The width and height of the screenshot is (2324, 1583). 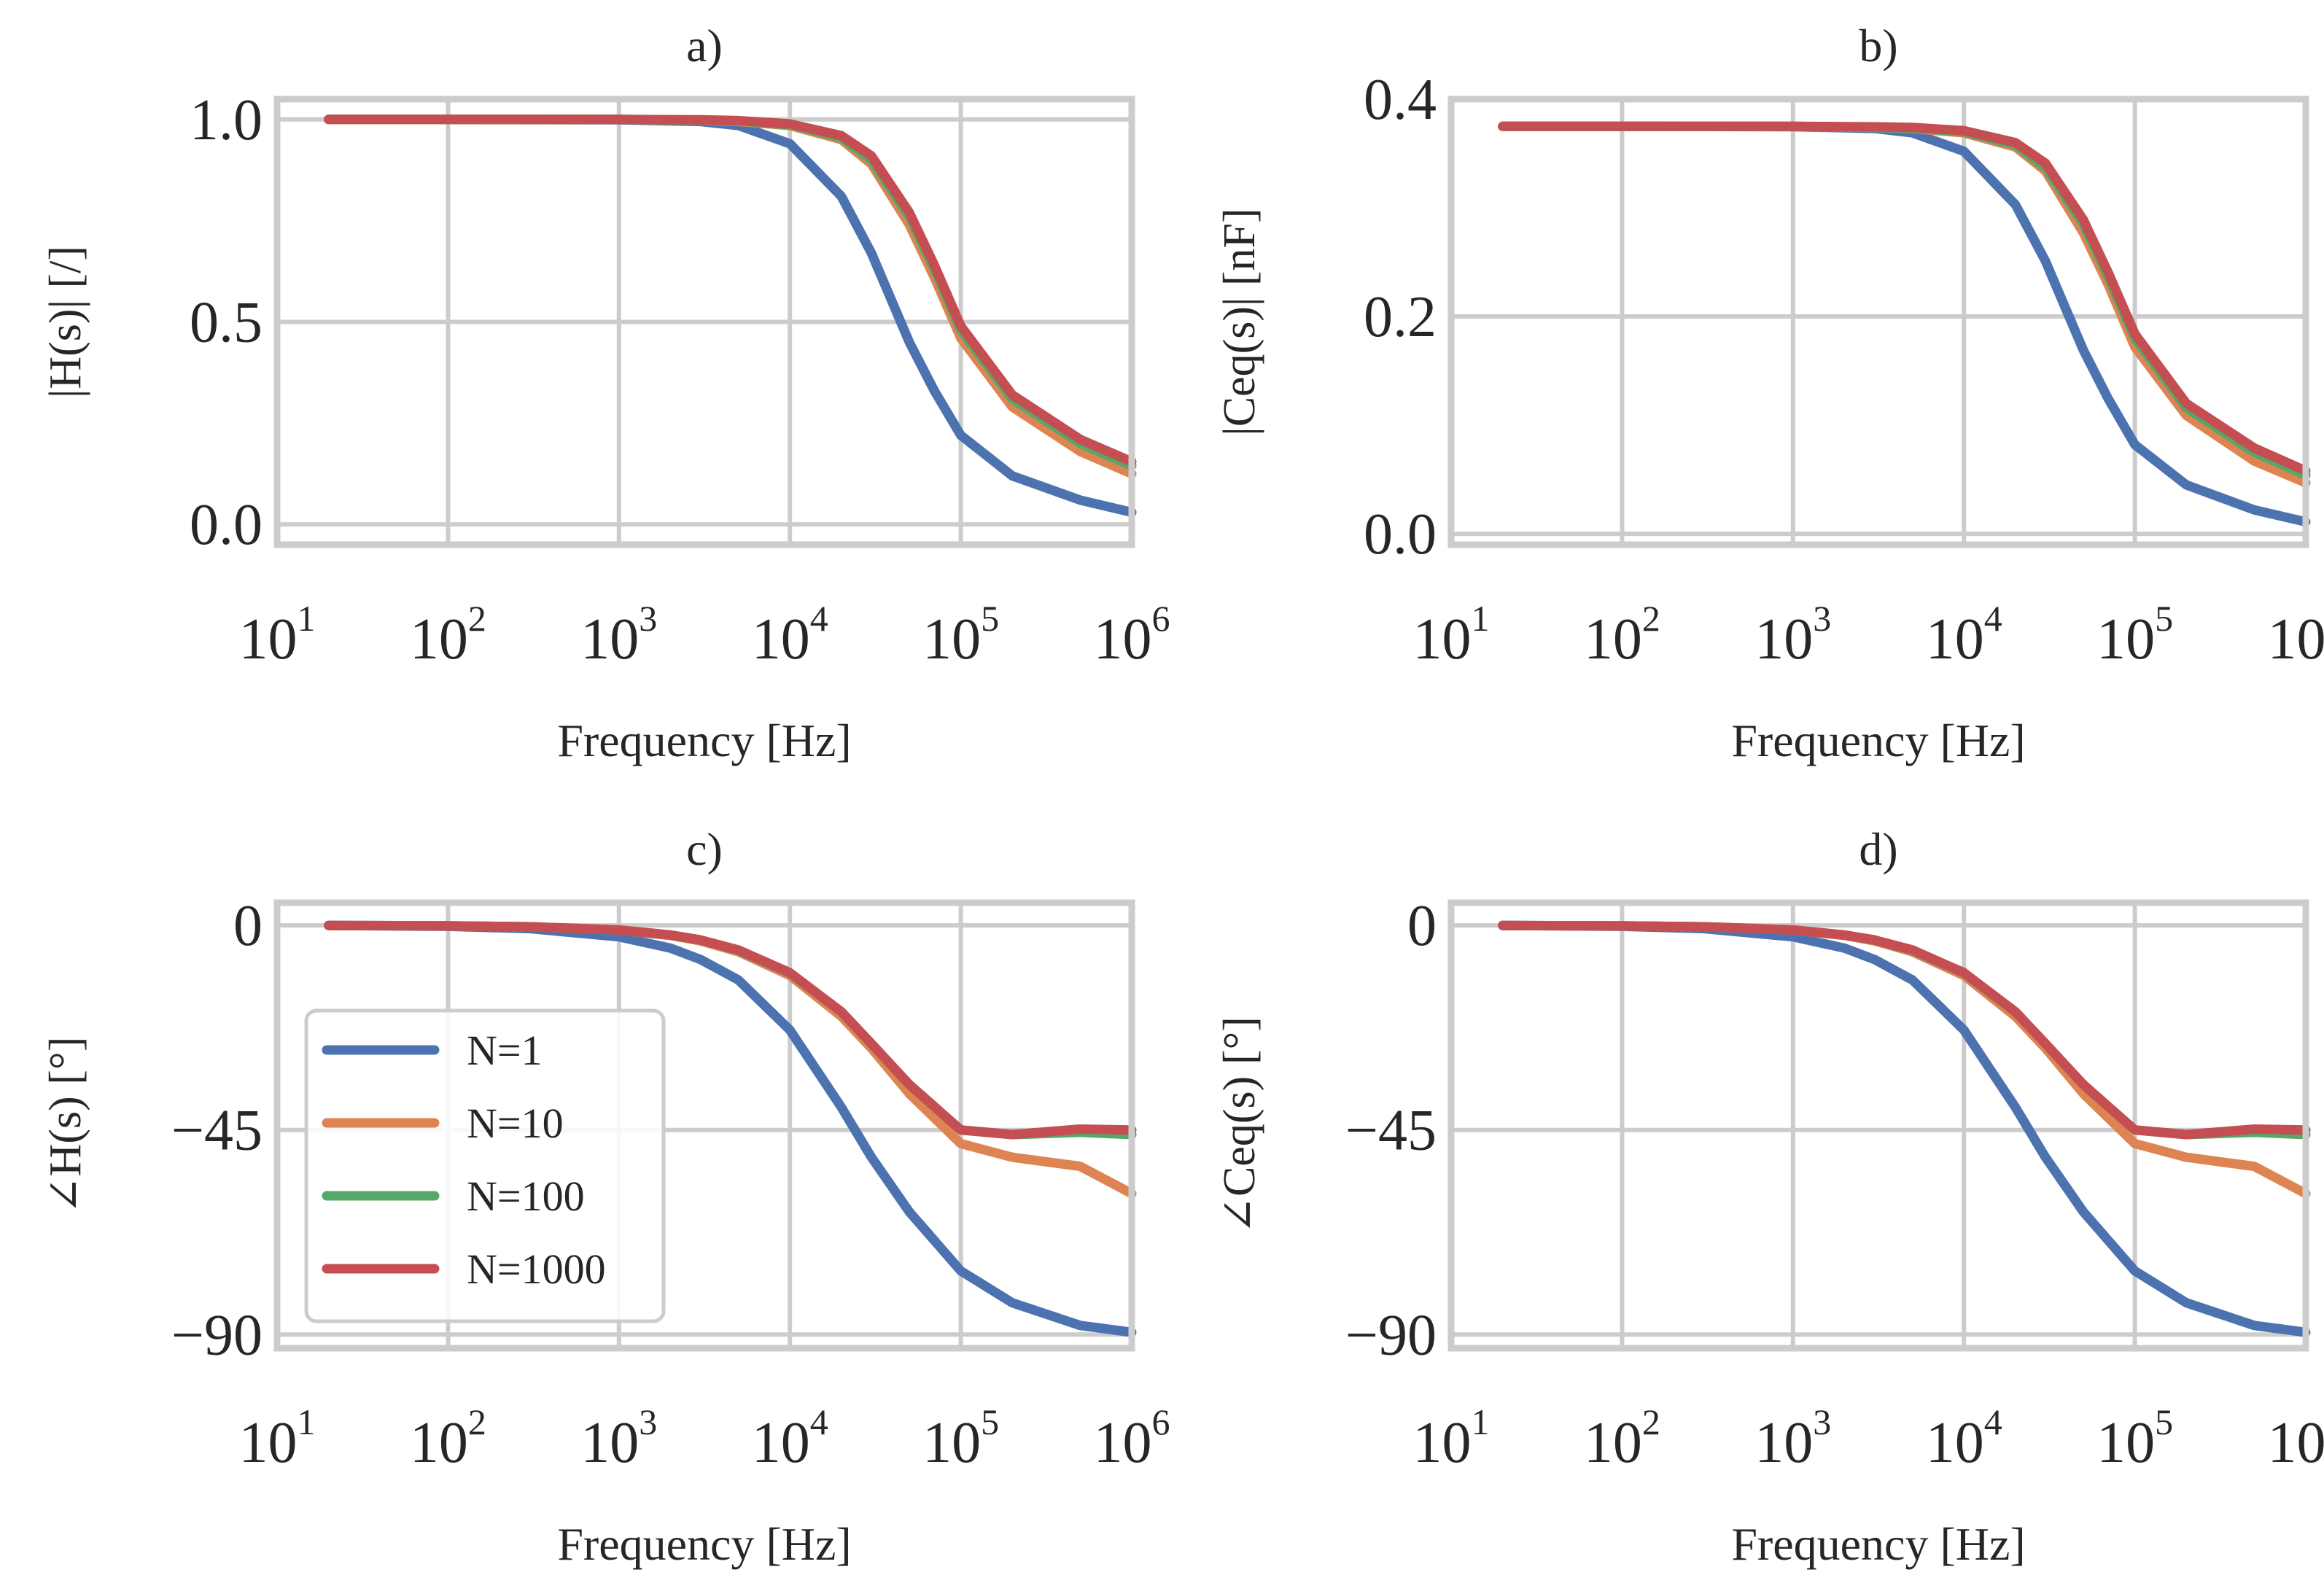 I want to click on legend-box, so click(x=485, y=1165).